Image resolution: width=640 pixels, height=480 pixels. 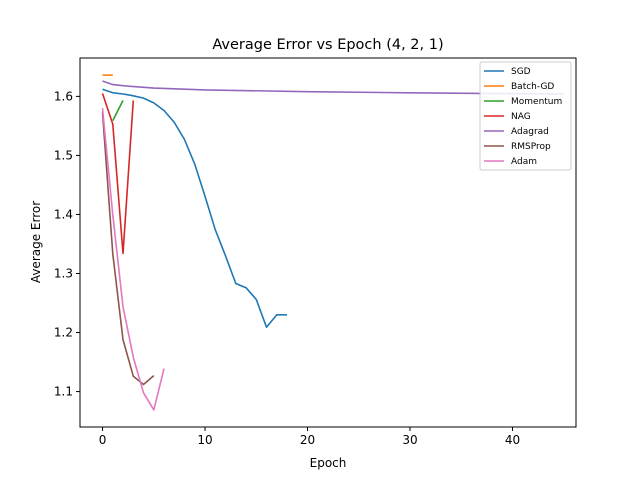 What do you see at coordinates (409, 440) in the screenshot?
I see `x-tick-label: 30` at bounding box center [409, 440].